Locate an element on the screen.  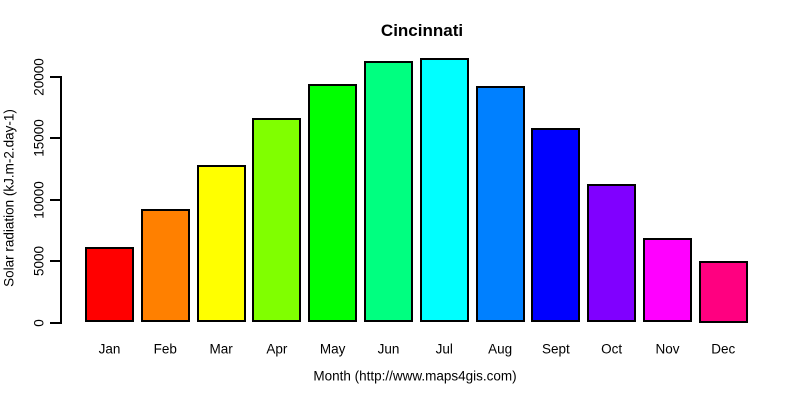
y-axis-line is located at coordinates (60, 199).